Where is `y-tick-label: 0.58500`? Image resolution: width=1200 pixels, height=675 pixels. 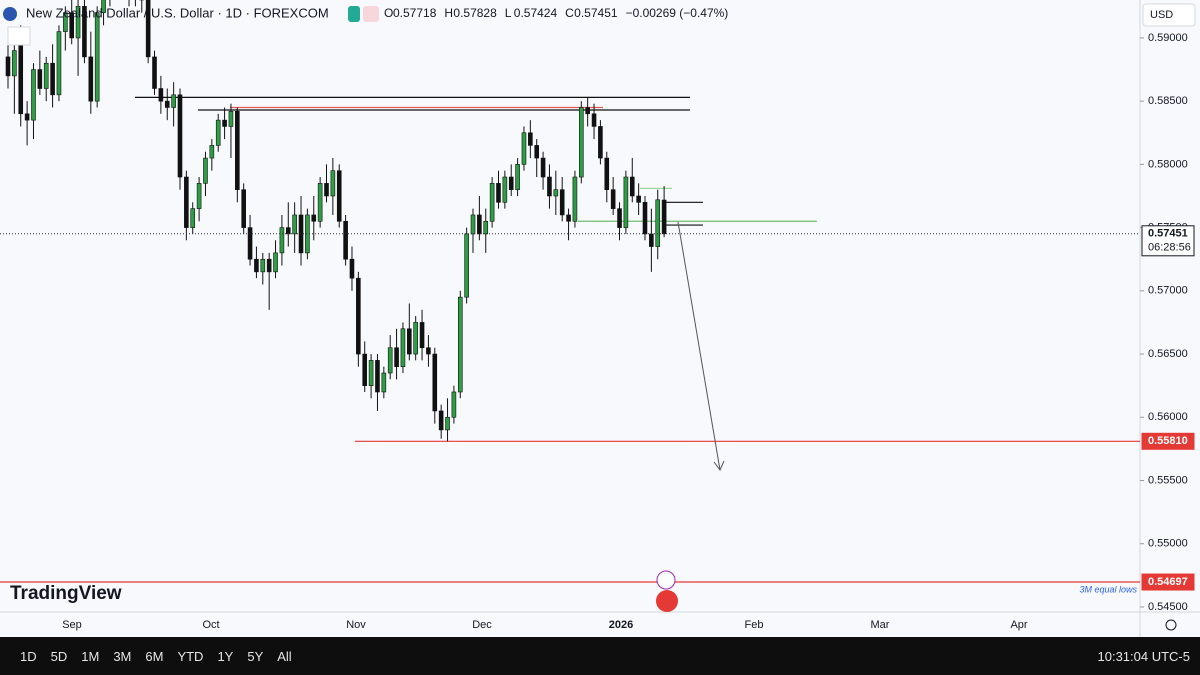 y-tick-label: 0.58500 is located at coordinates (1168, 101).